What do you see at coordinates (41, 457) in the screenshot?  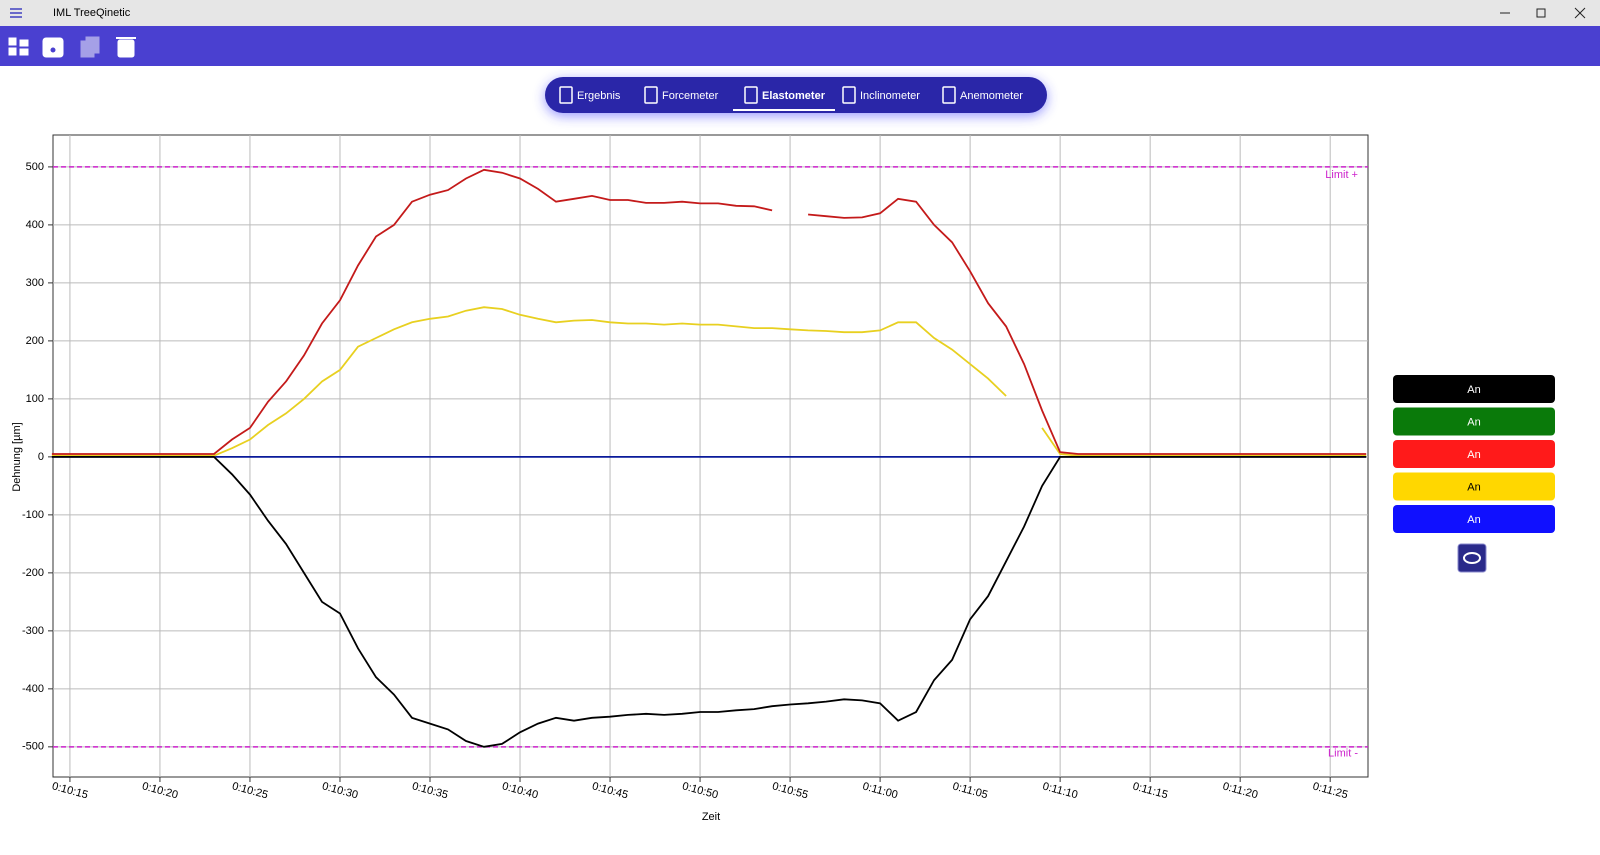 I see `y-tick-label: 0` at bounding box center [41, 457].